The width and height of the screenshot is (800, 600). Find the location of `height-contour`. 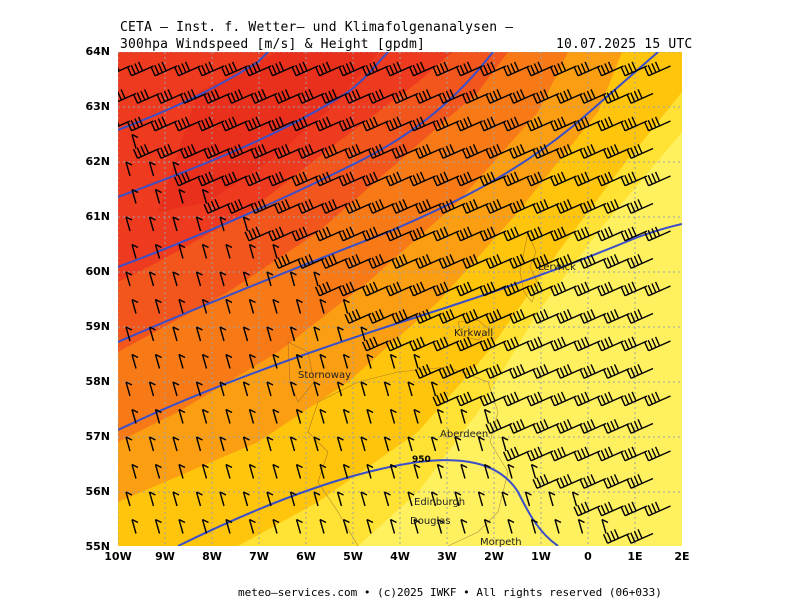

height-contour is located at coordinates (368, 502).